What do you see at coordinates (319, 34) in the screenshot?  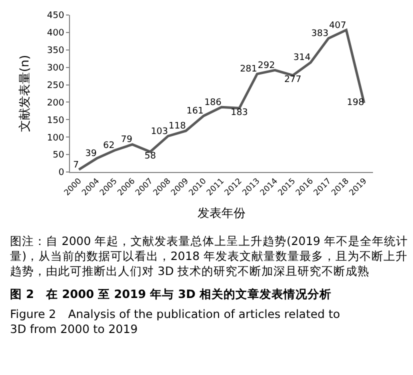 I see `data-label: 383` at bounding box center [319, 34].